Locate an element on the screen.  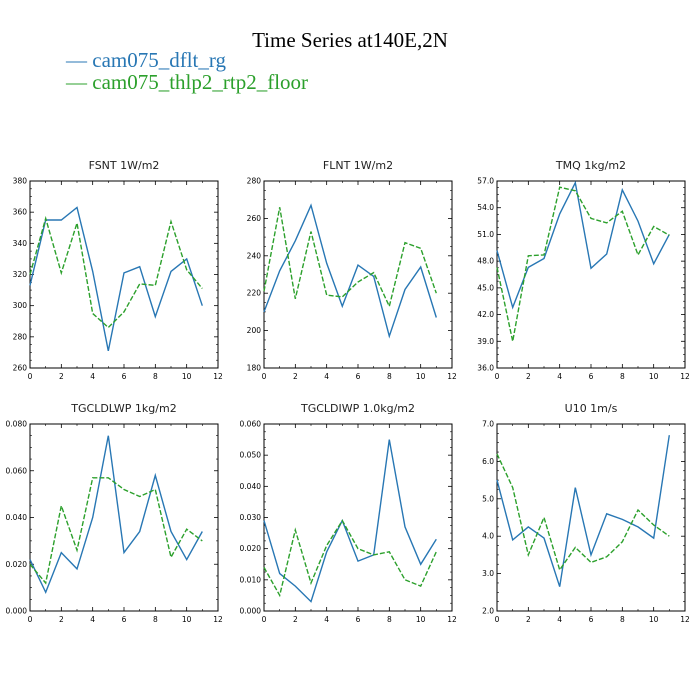
y-tick-label: 360 is located at coordinates (20, 212).